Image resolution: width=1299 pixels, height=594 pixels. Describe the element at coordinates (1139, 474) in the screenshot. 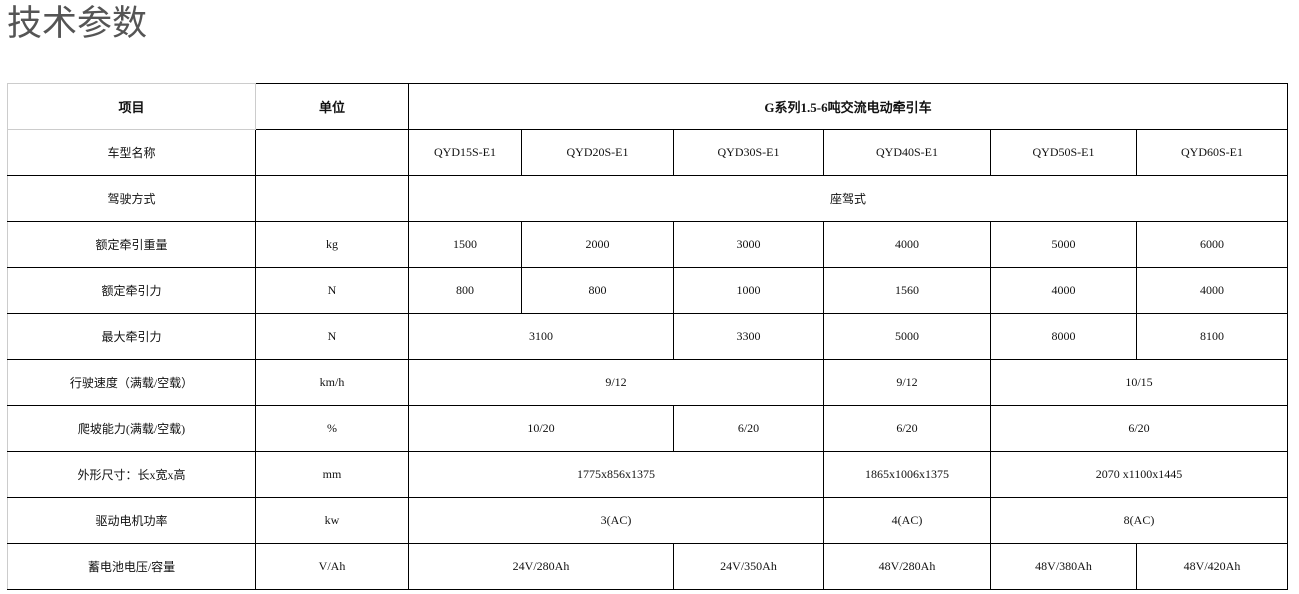

I see `table-cell: 2070 x1100x1445` at that location.